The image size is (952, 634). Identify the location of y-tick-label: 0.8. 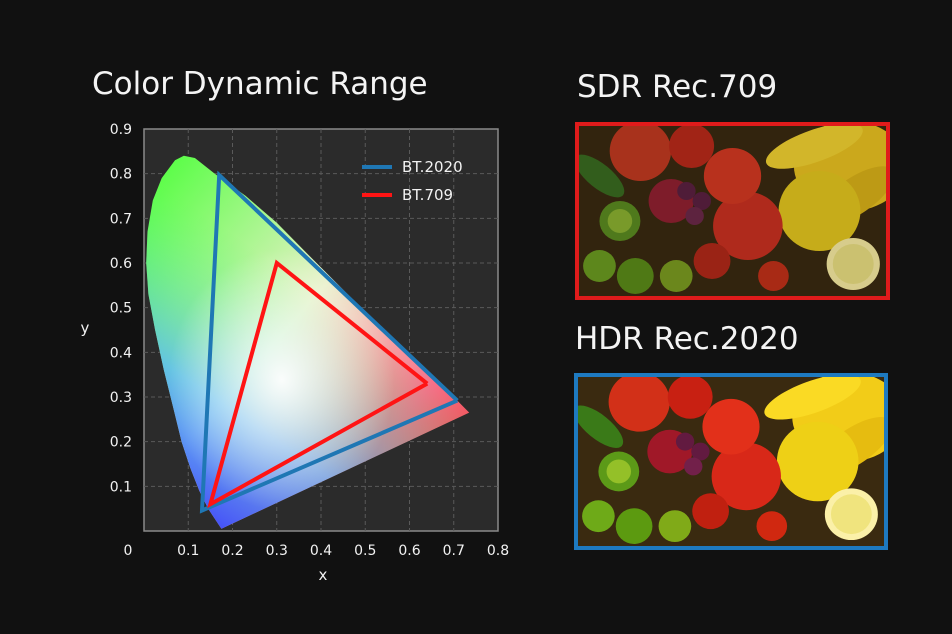
(121, 175).